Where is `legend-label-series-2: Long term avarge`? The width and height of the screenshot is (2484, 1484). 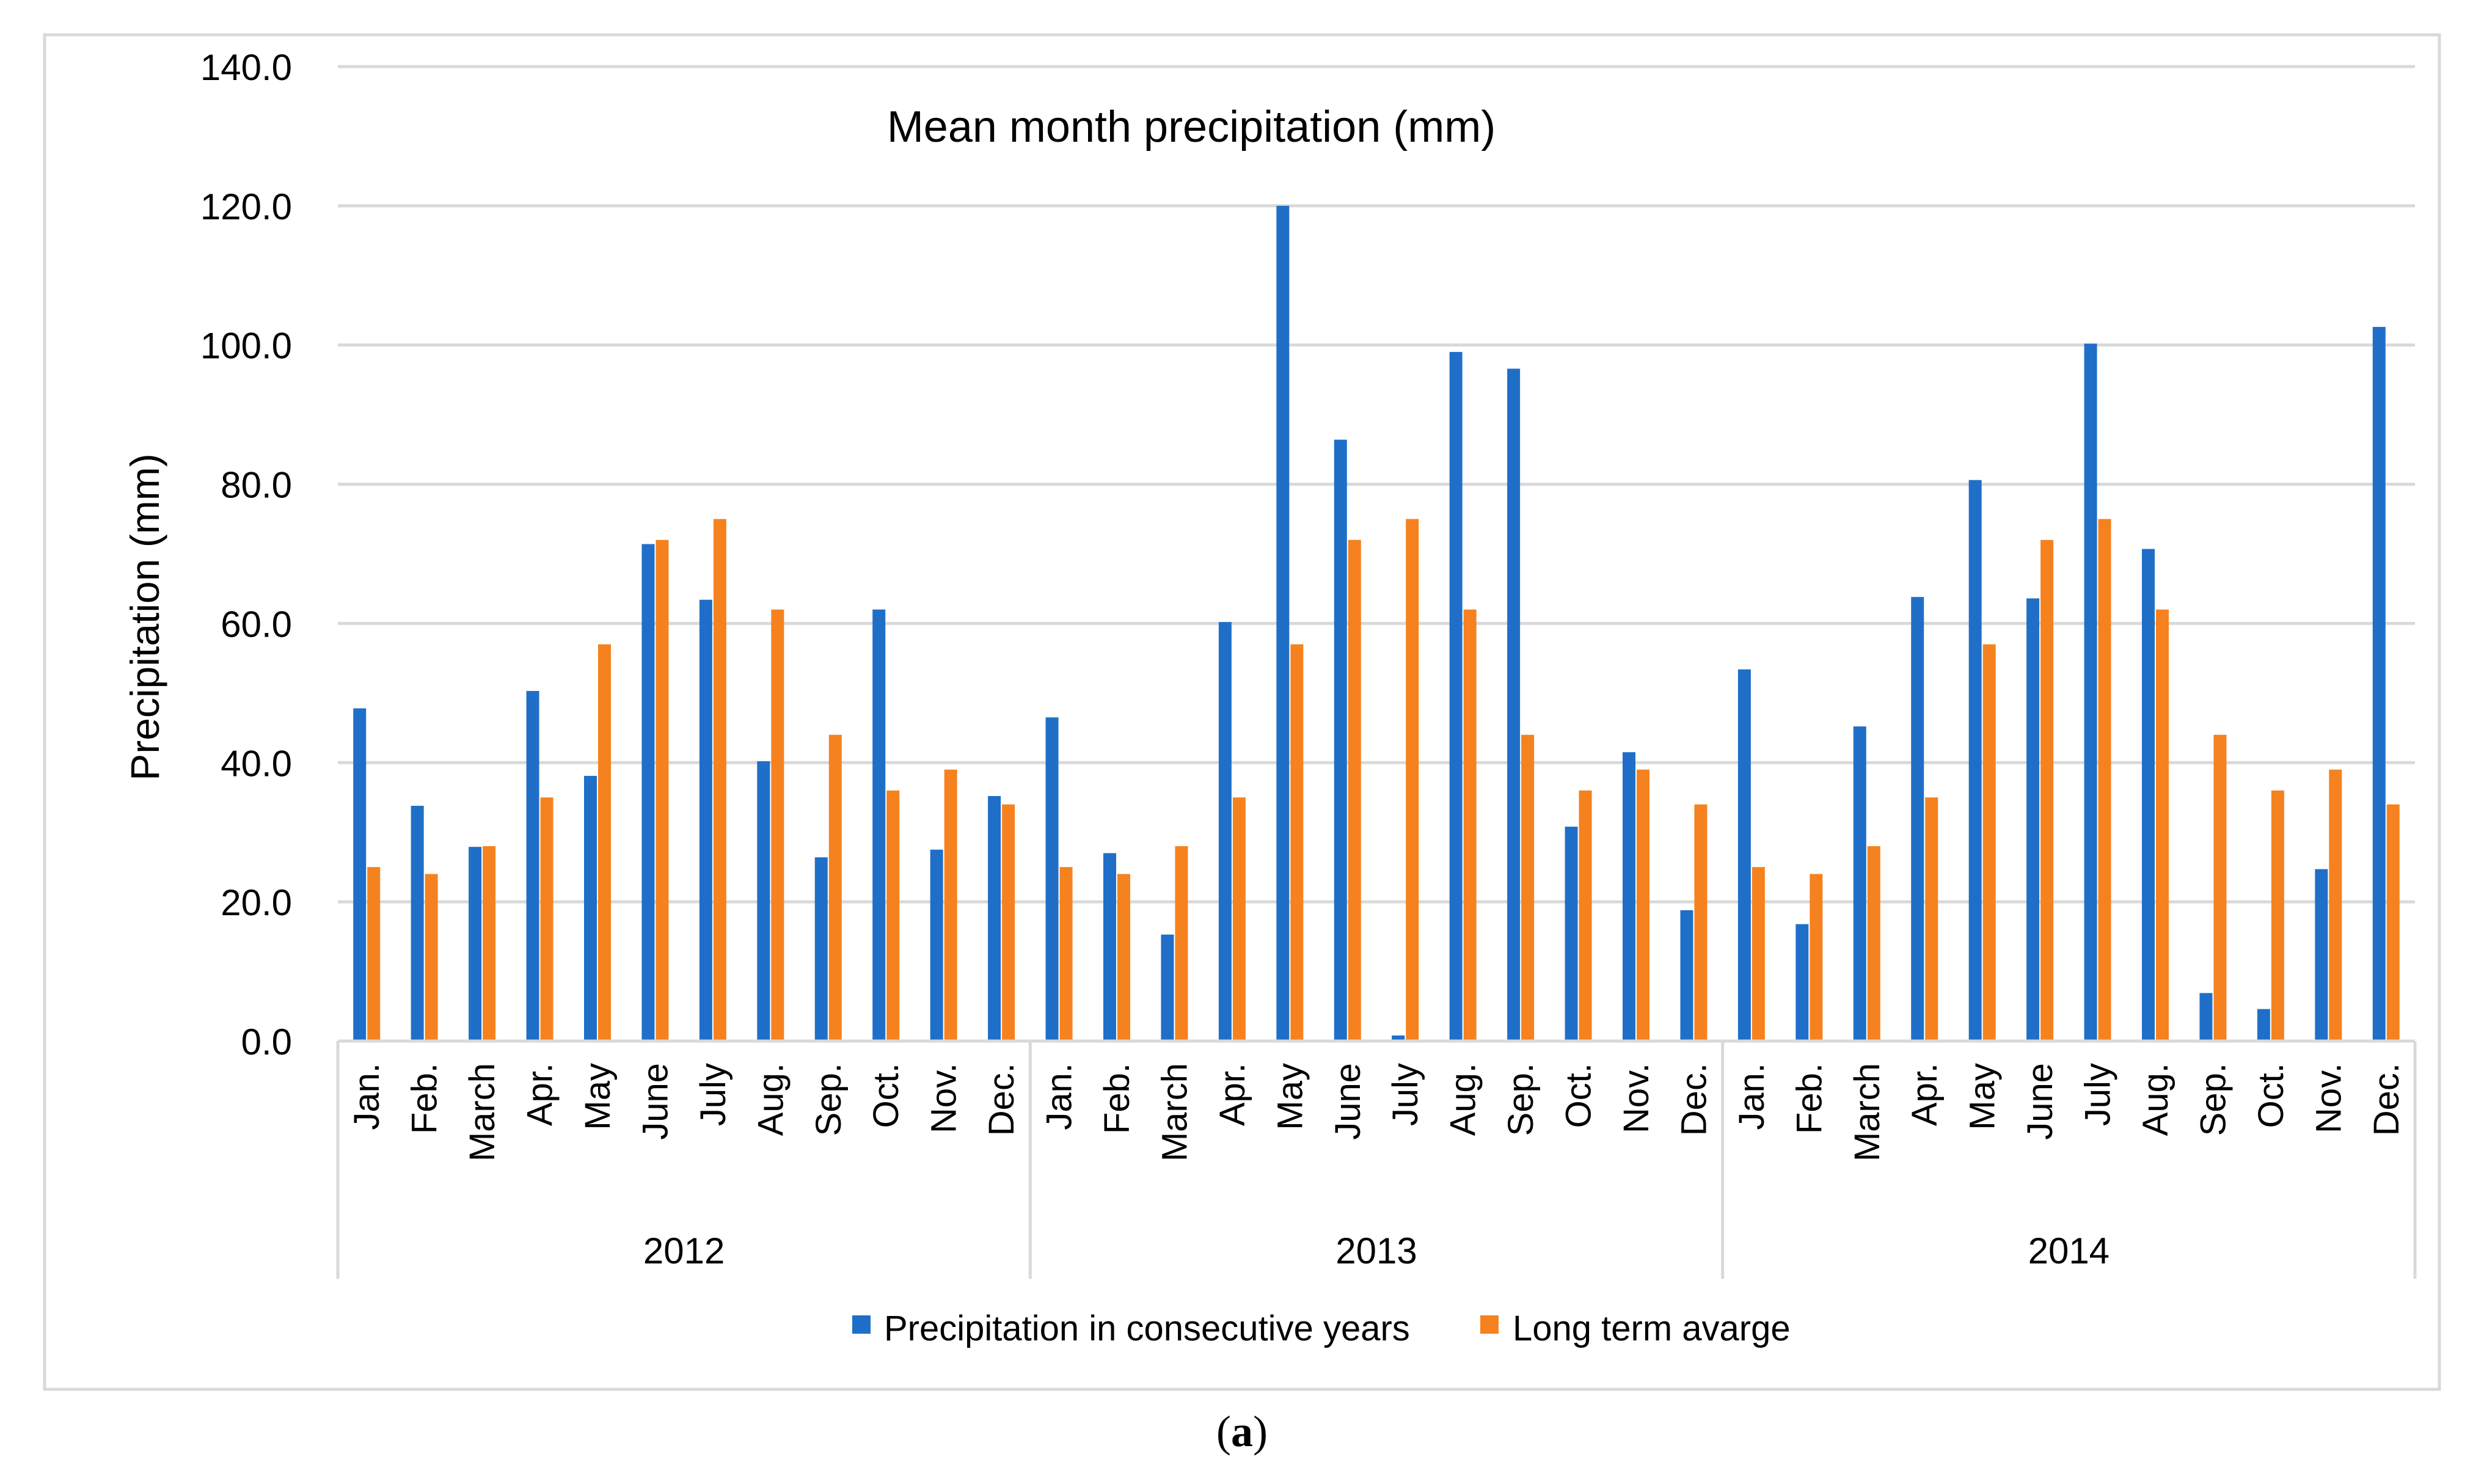
legend-label-series-2: Long term avarge is located at coordinates (1652, 1328).